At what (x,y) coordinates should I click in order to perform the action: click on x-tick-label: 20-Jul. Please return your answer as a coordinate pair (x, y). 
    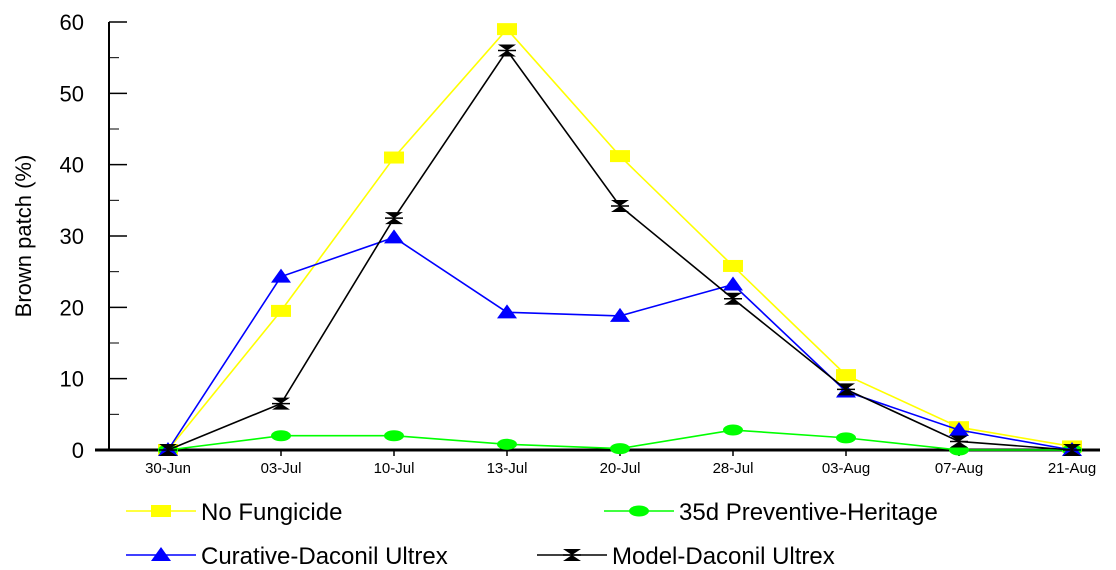
    Looking at the image, I should click on (620, 468).